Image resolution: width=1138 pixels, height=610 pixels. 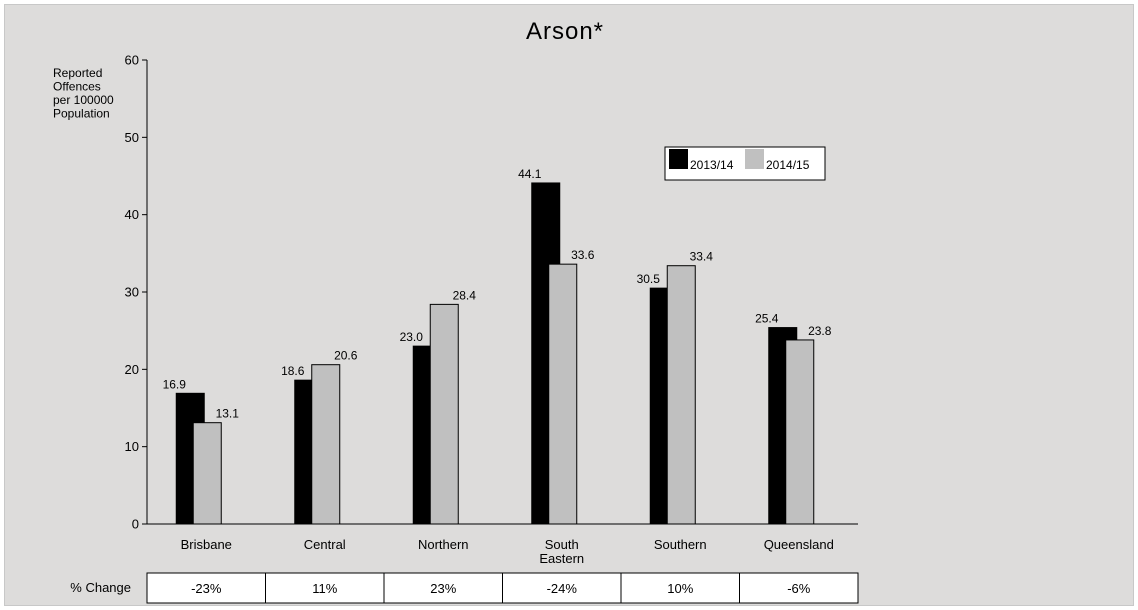 What do you see at coordinates (325, 544) in the screenshot?
I see `x-tick-label: Central` at bounding box center [325, 544].